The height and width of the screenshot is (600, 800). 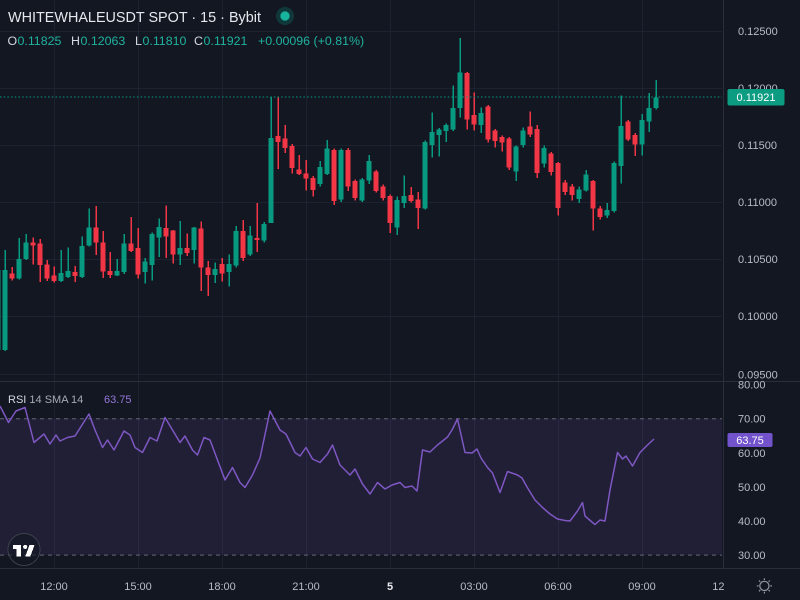 I want to click on svg-text: 09:00, so click(x=642, y=587).